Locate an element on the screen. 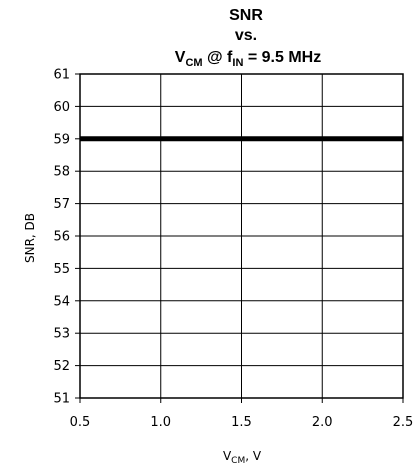 This screenshot has width=415, height=466. y-tick-label-5: 56 is located at coordinates (61, 237).